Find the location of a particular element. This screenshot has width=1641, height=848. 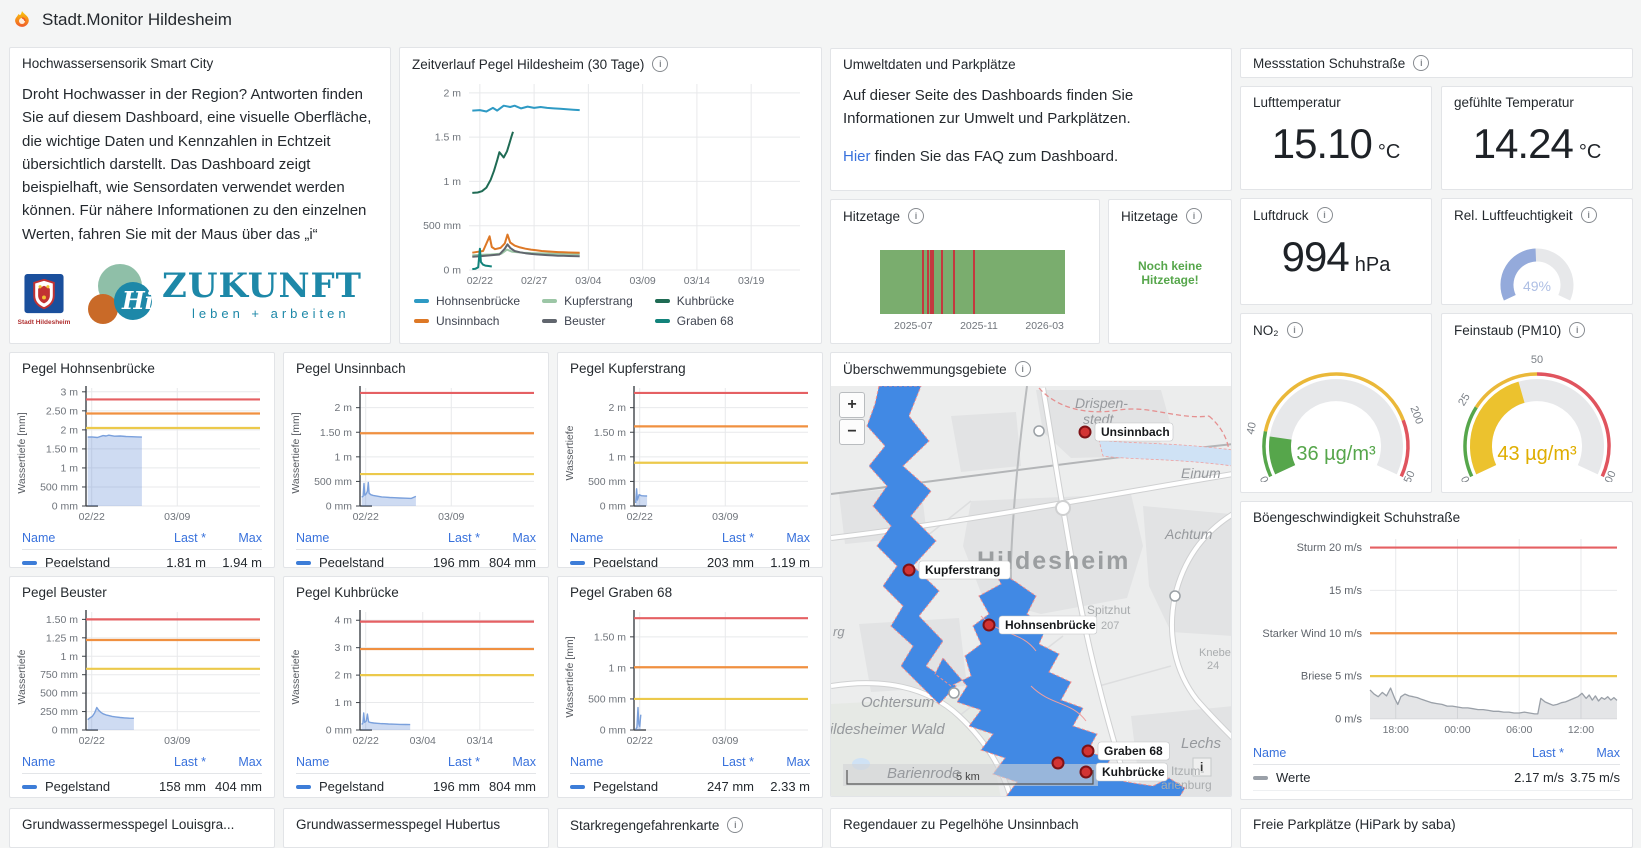

panel-title: Zeitverlauf Pegel Hildesheim (30 Tage) is located at coordinates (528, 64).